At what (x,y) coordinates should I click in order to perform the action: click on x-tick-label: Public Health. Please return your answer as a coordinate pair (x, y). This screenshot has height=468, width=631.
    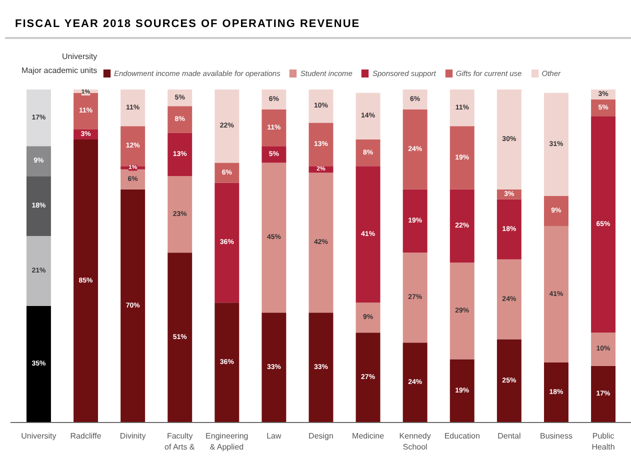
    Looking at the image, I should click on (603, 442).